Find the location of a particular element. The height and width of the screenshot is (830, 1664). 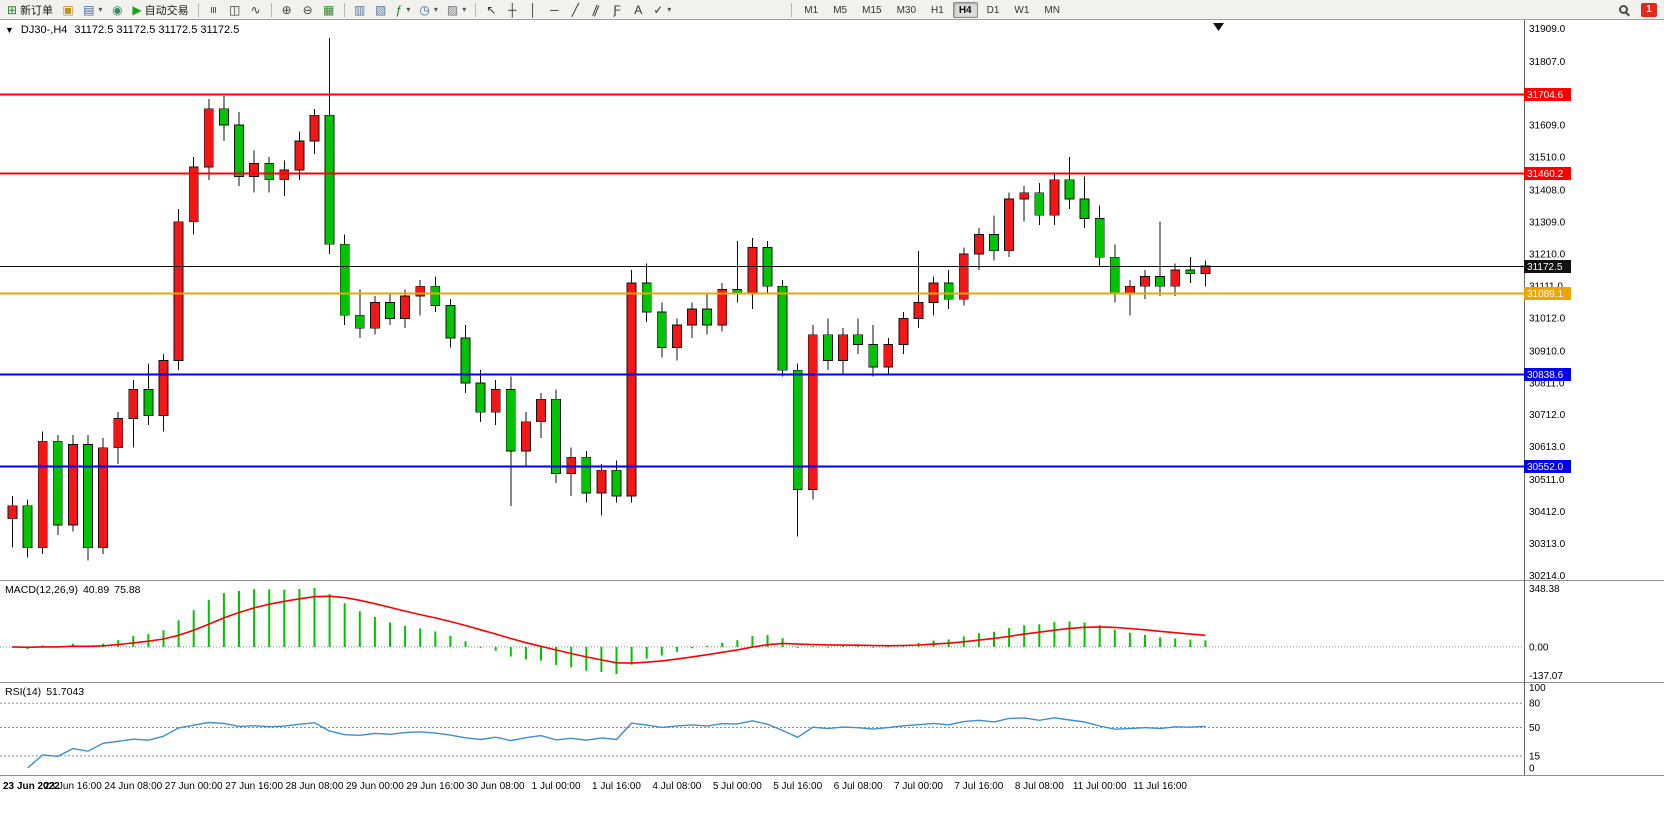

auto-trading-button-label: 自动交易 is located at coordinates (166, 10).